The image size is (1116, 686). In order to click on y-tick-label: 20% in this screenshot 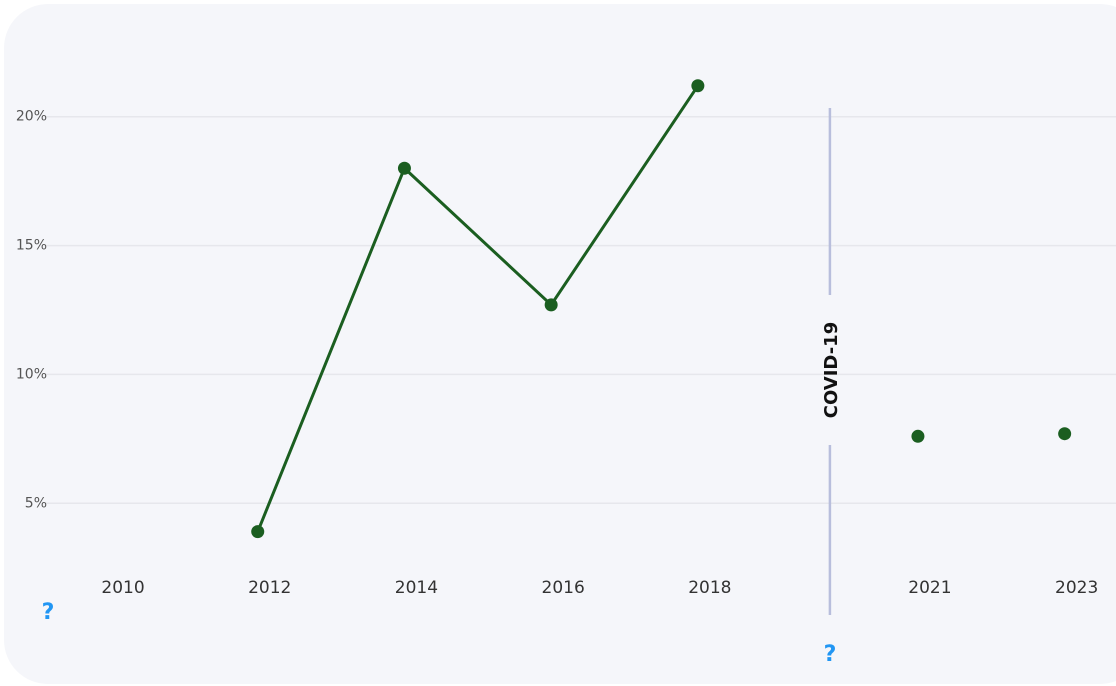, I will do `click(31, 117)`.